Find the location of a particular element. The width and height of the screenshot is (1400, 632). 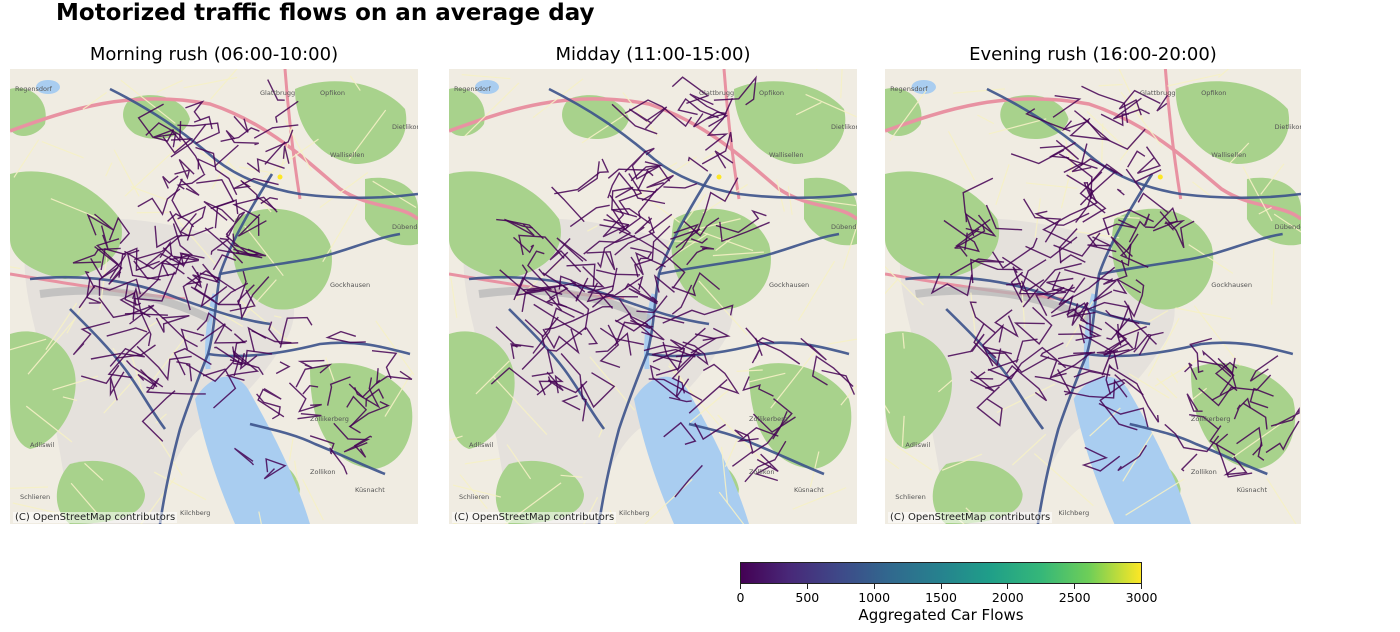

panel-title-morning: Morning rush (06:00-10:00) is located at coordinates (214, 54).